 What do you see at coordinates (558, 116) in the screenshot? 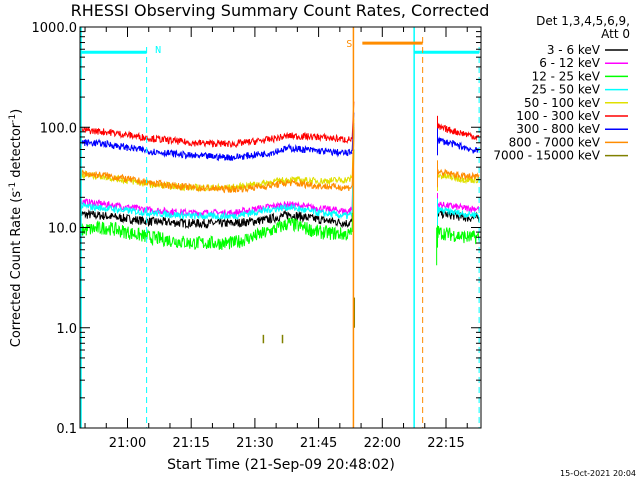
I see `legend-label: 100 - 300 keV` at bounding box center [558, 116].